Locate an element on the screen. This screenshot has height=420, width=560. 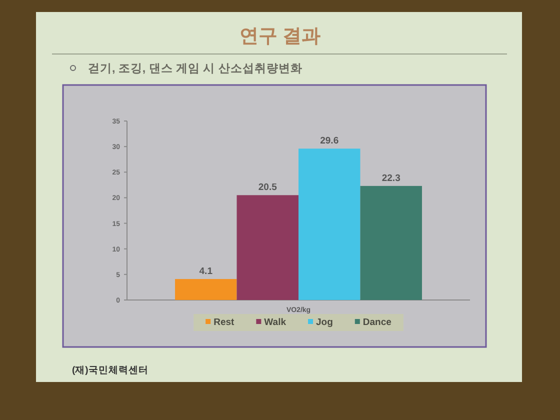
data-label: 29.6 is located at coordinates (329, 141).